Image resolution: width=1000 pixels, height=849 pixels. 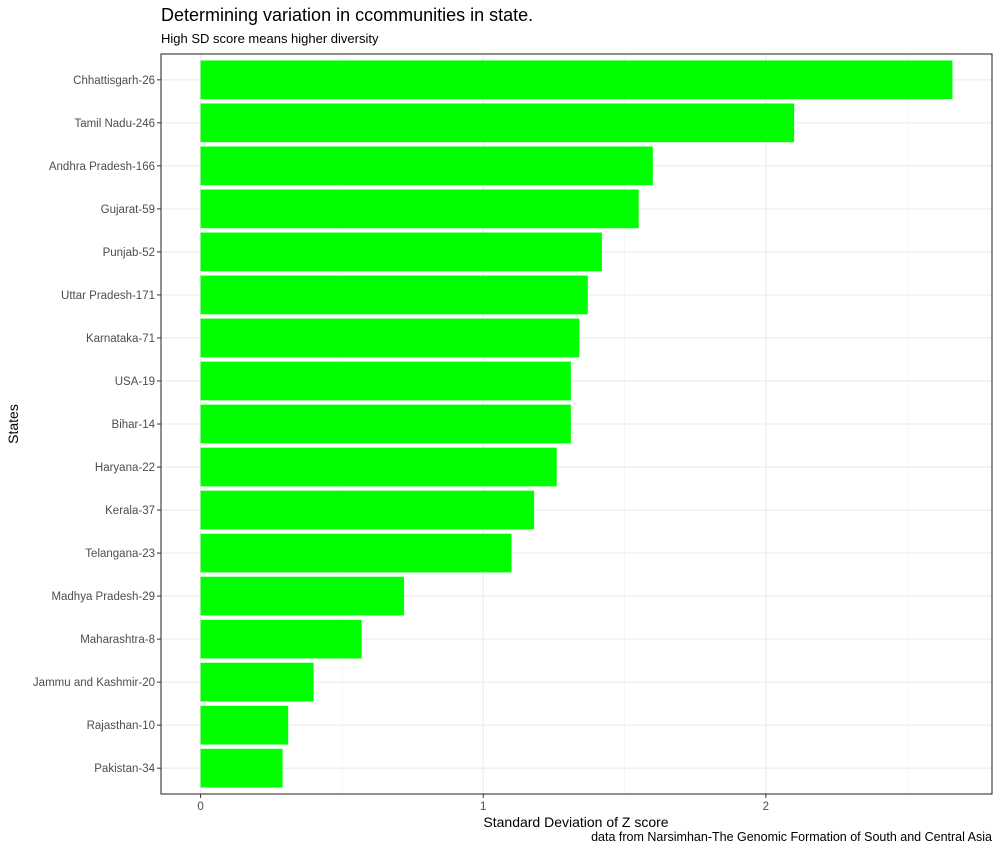 I want to click on y-tick-label-2: Andhra Pradesh-166, so click(x=102, y=167).